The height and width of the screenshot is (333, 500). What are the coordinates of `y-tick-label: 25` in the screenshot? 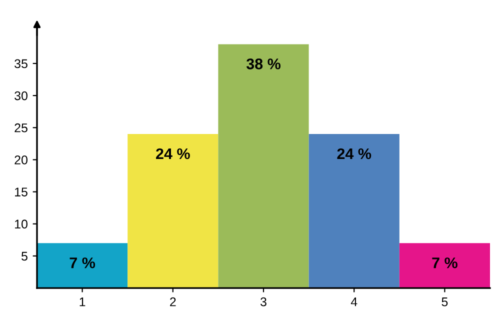 It's located at (21, 127).